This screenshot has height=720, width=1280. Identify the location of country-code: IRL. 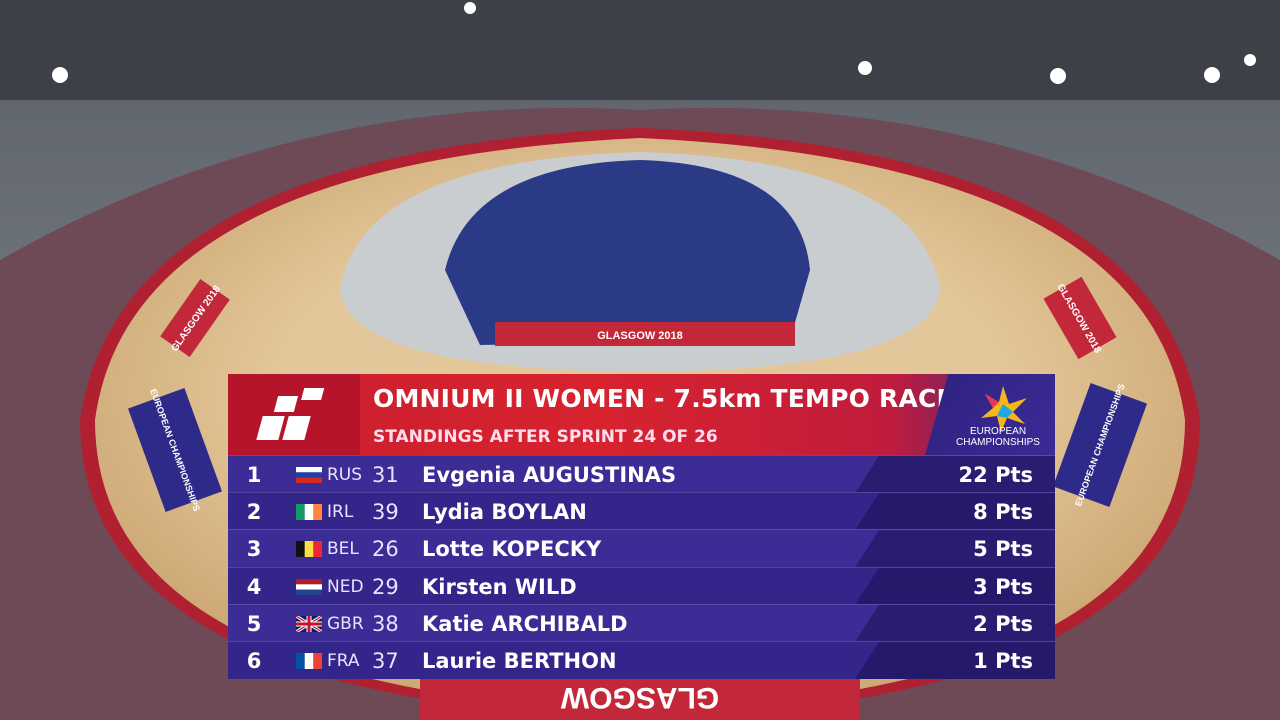
(340, 512).